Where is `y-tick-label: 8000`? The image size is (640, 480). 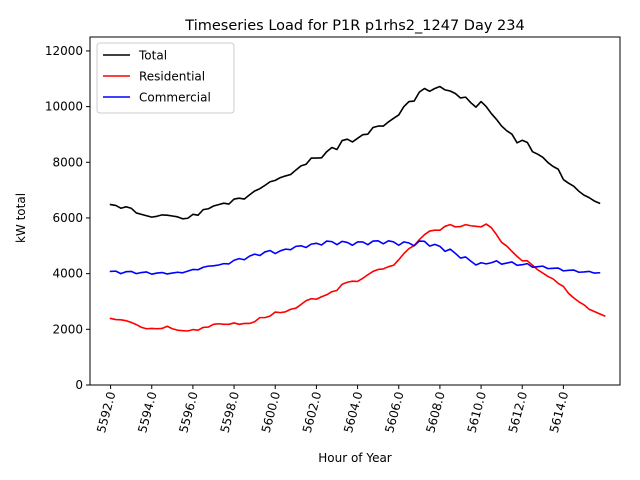 y-tick-label: 8000 is located at coordinates (67, 162).